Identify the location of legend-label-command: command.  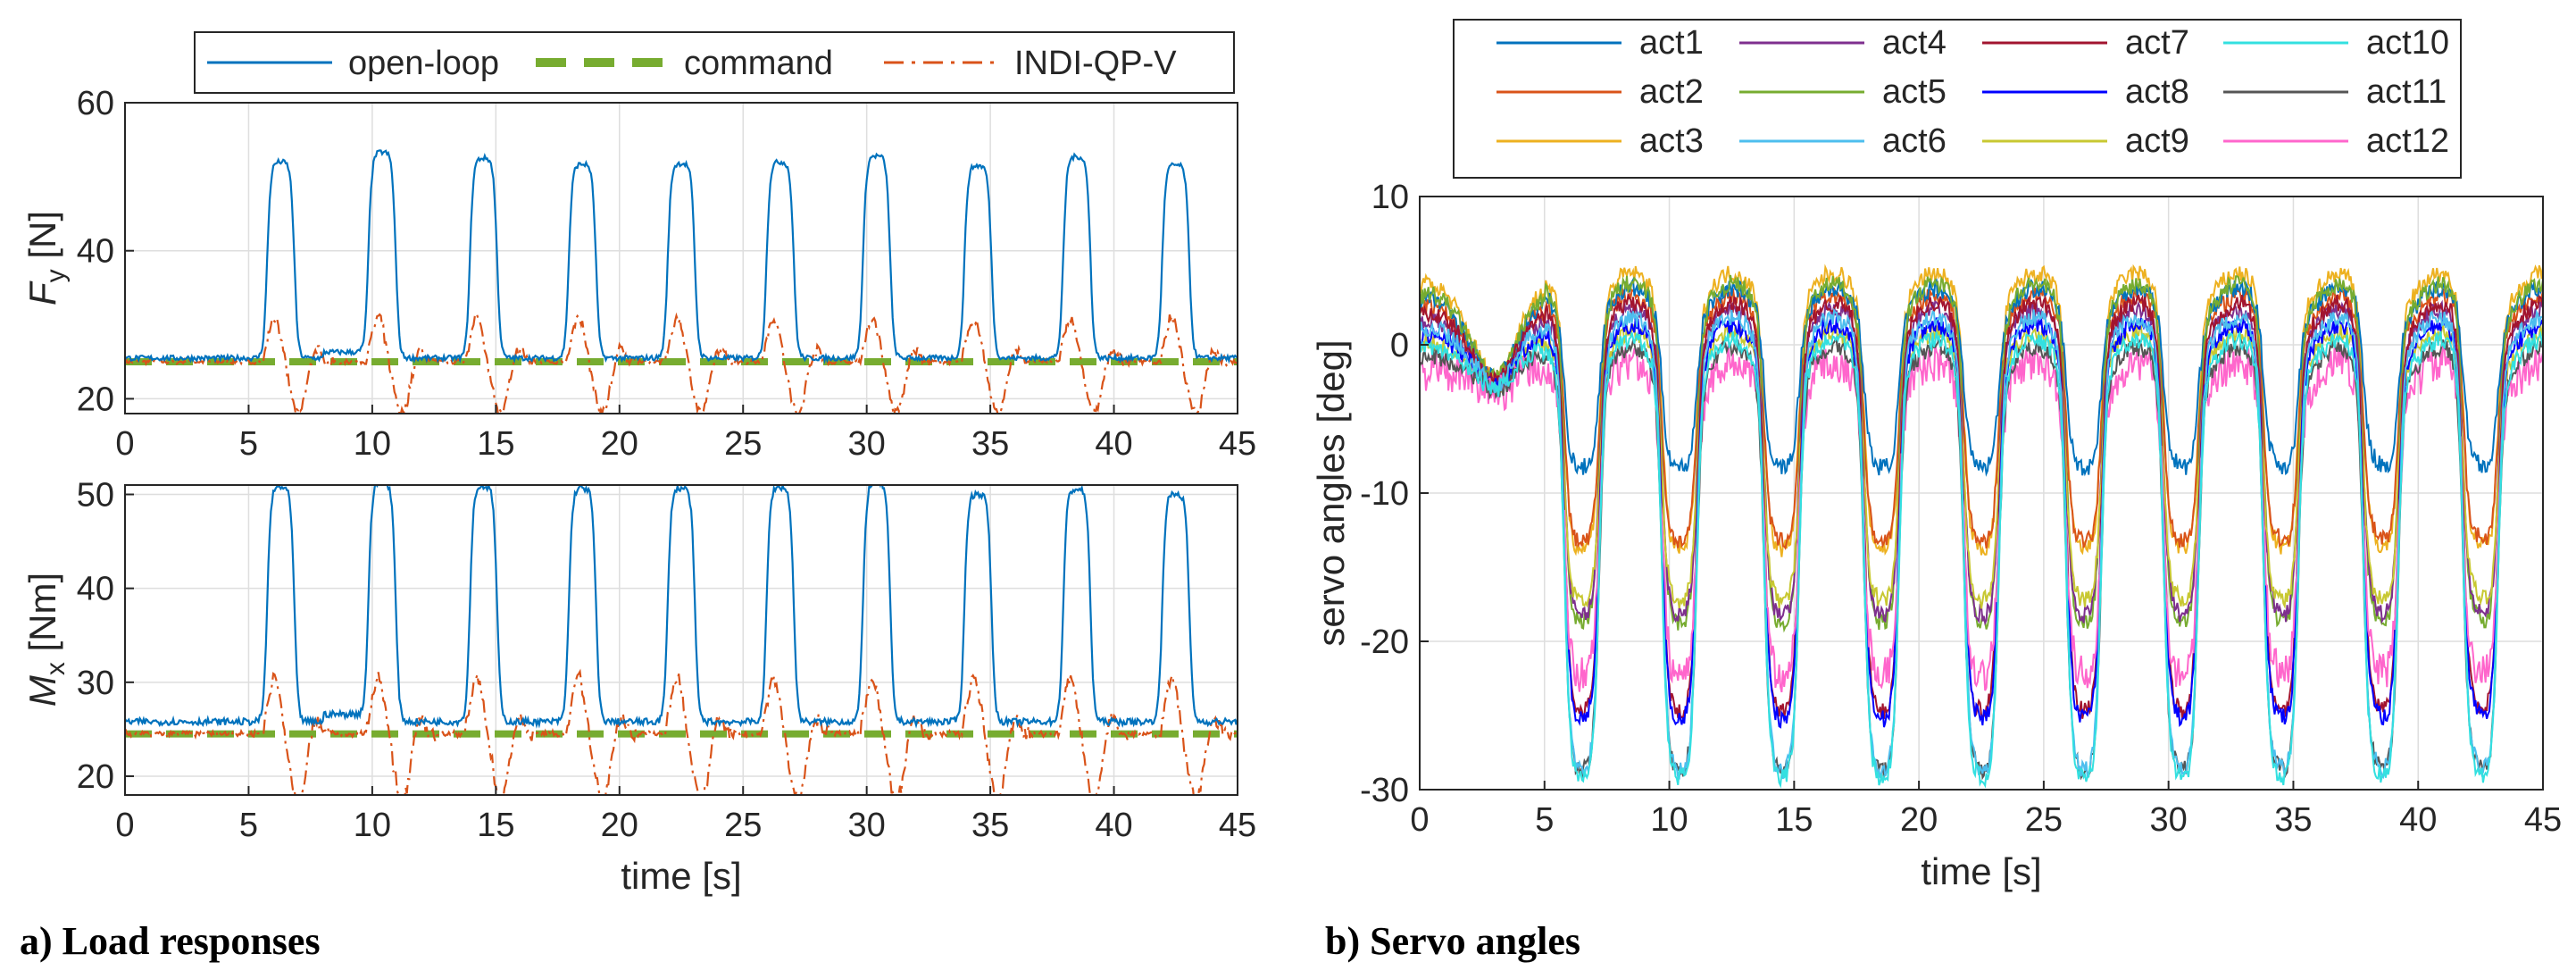
(758, 64).